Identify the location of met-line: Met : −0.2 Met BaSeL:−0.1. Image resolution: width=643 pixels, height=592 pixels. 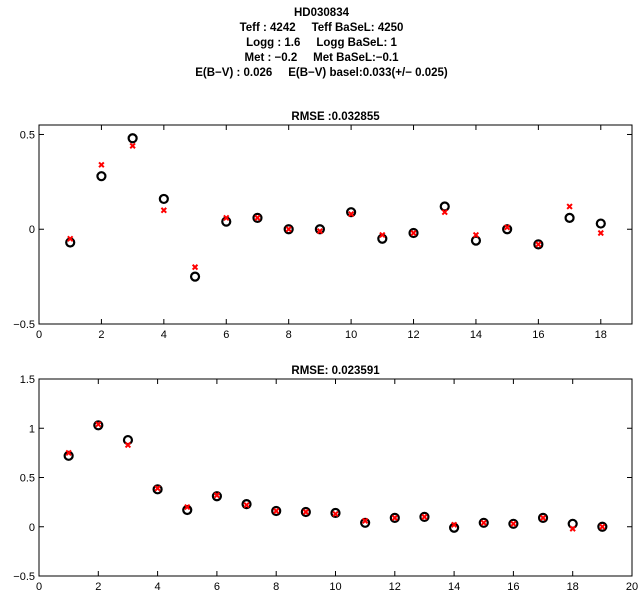
(321, 58).